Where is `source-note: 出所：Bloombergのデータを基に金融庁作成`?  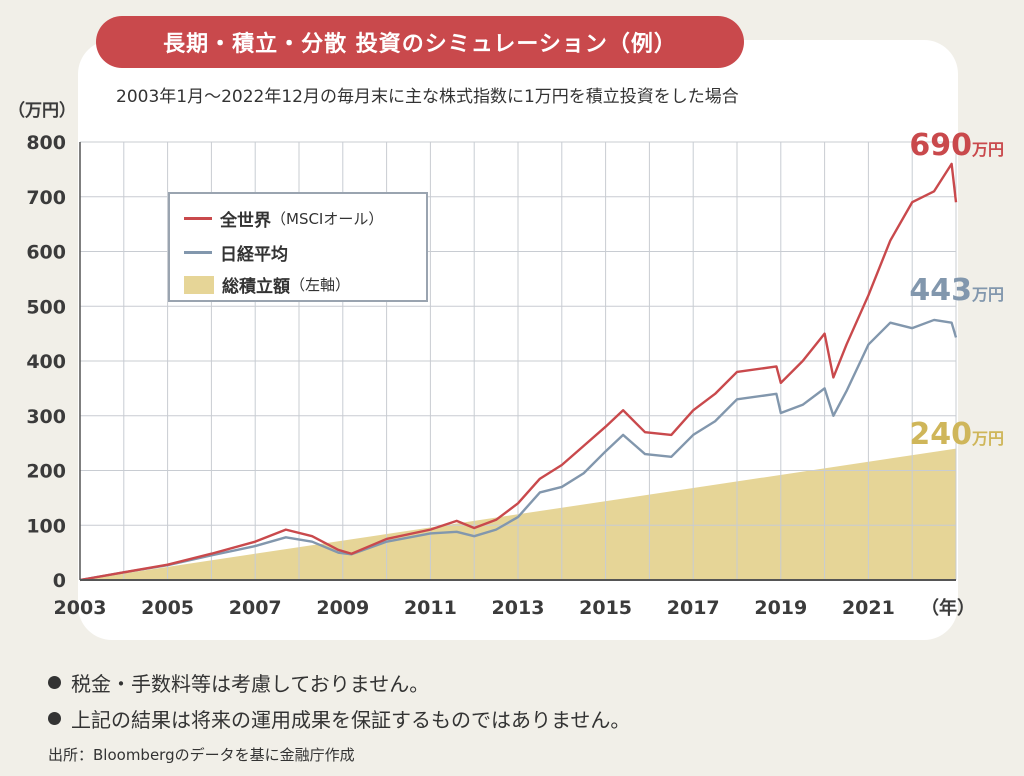 source-note: 出所：Bloombergのデータを基に金融庁作成 is located at coordinates (201, 755).